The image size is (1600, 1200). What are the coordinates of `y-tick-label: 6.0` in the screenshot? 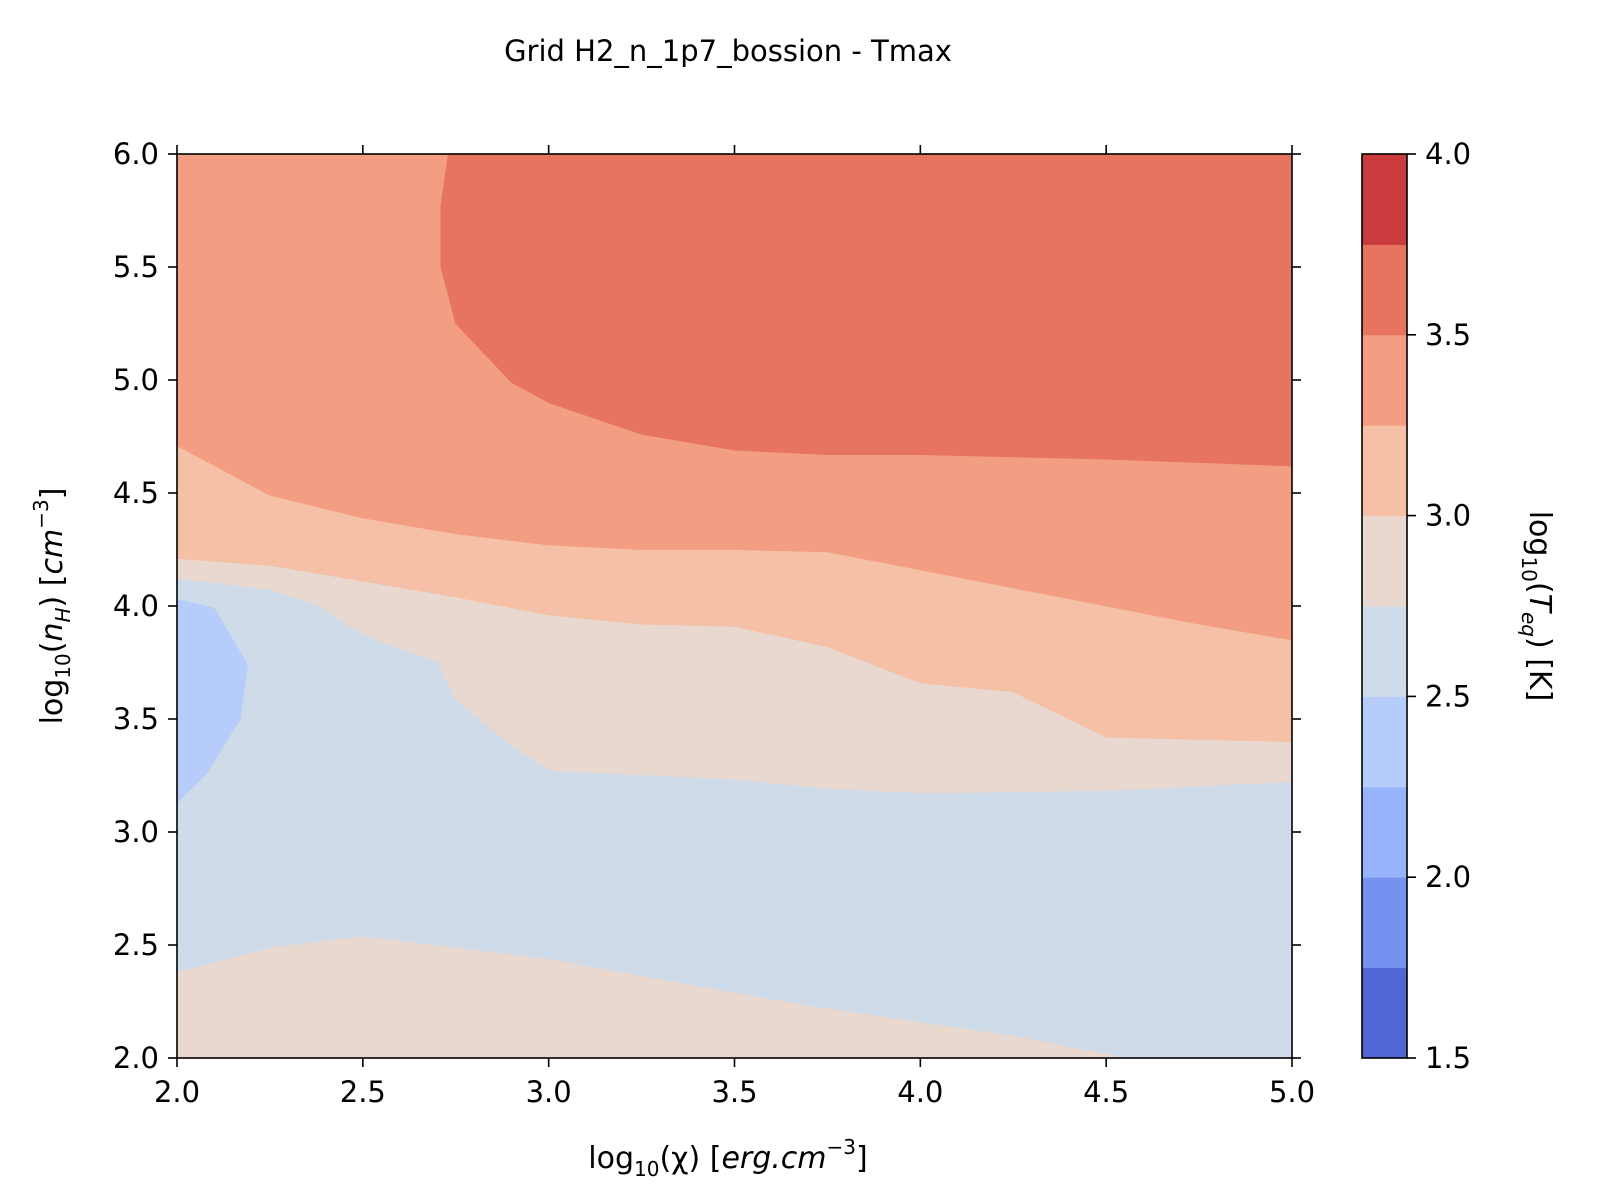 It's located at (136, 154).